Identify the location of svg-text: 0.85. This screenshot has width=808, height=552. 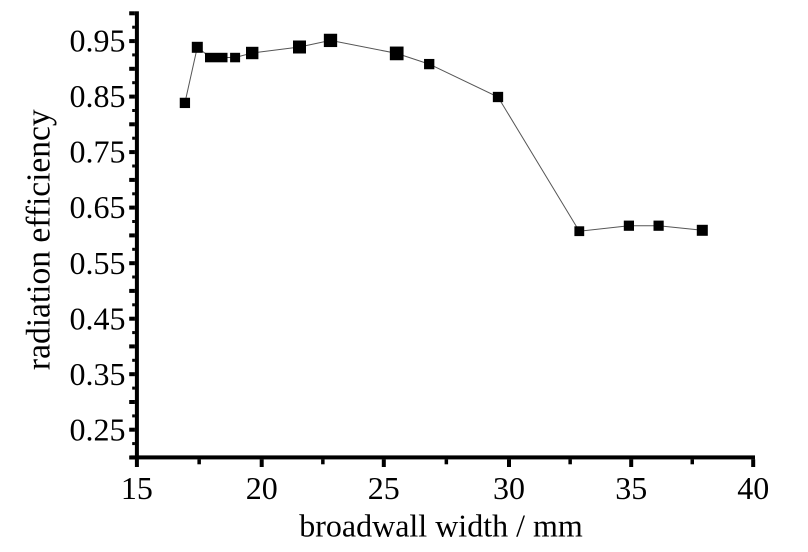
(98, 96).